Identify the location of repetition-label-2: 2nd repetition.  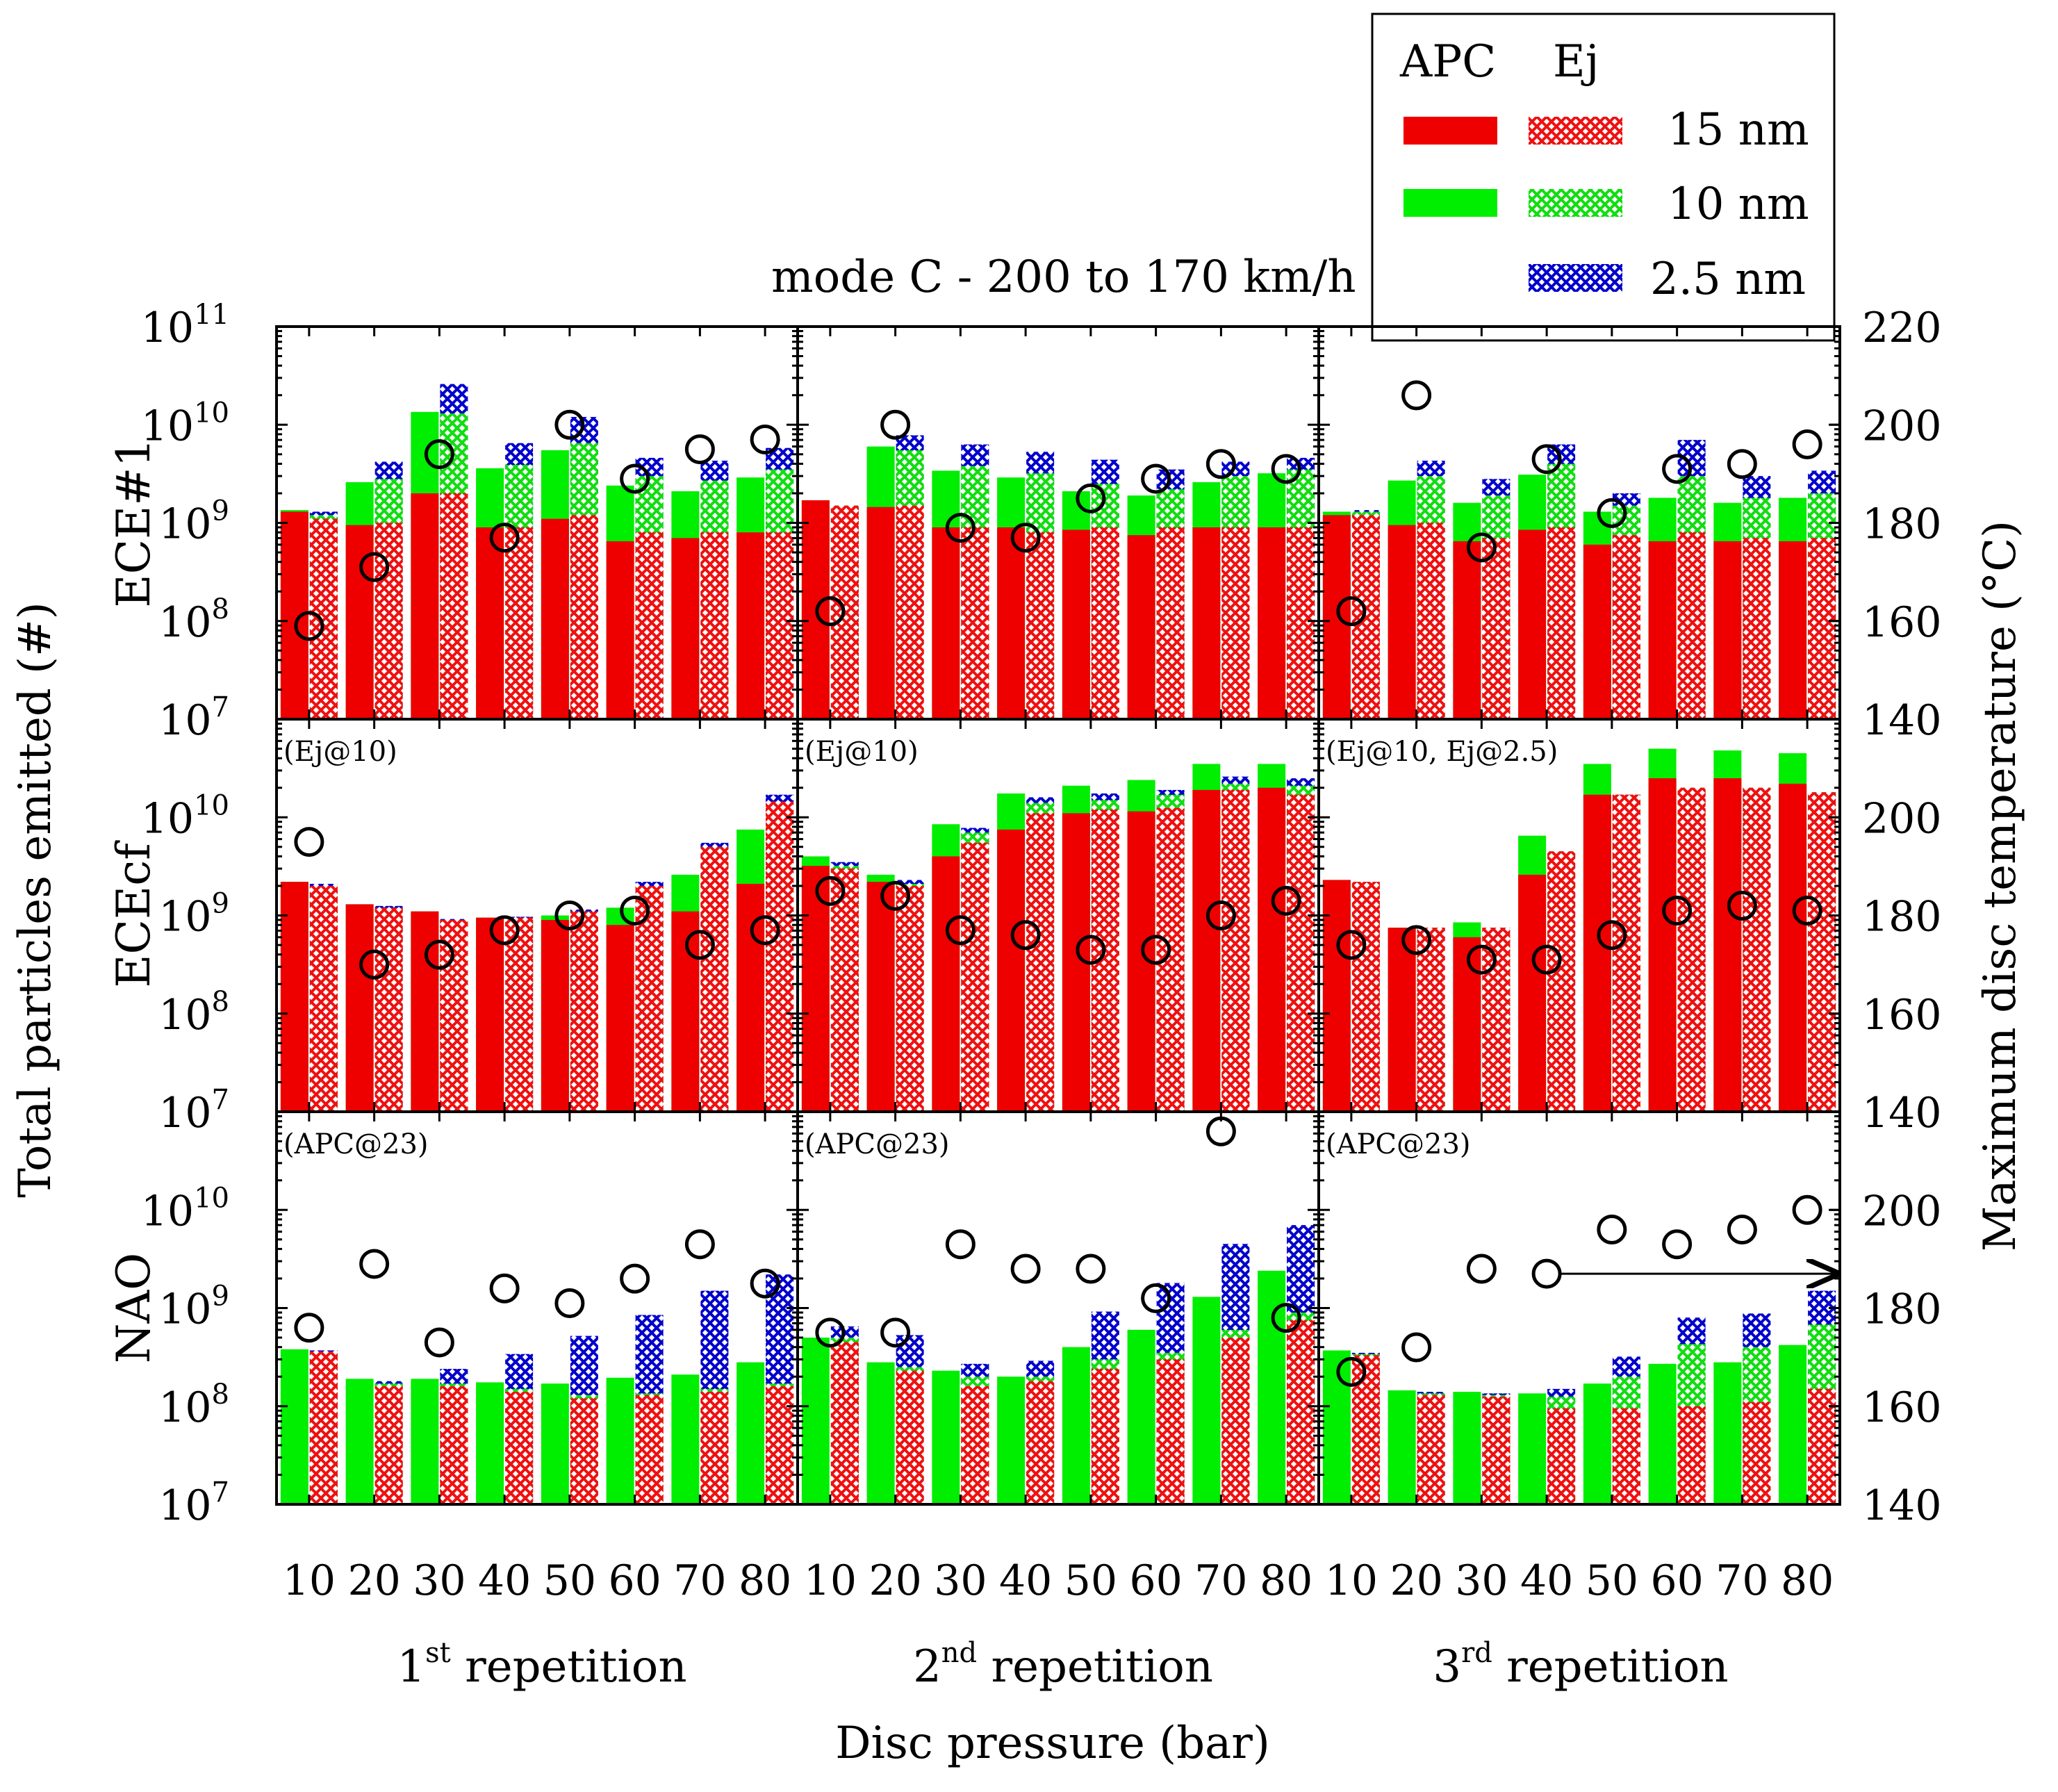
(1063, 1665).